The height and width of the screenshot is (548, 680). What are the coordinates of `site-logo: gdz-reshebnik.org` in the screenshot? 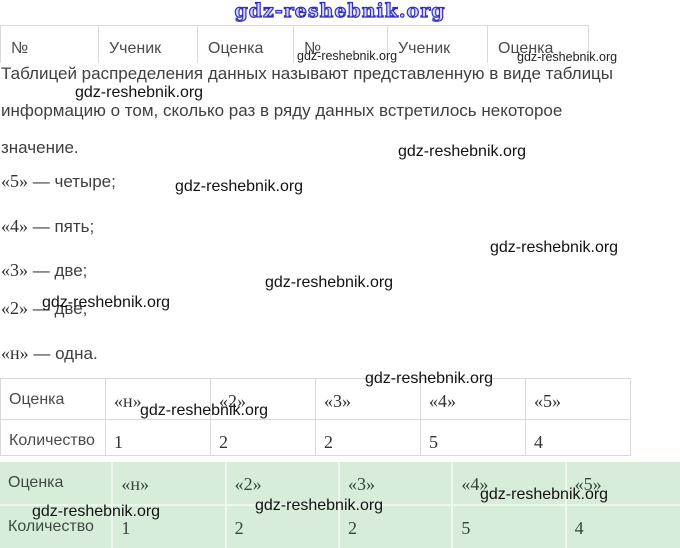 It's located at (340, 11).